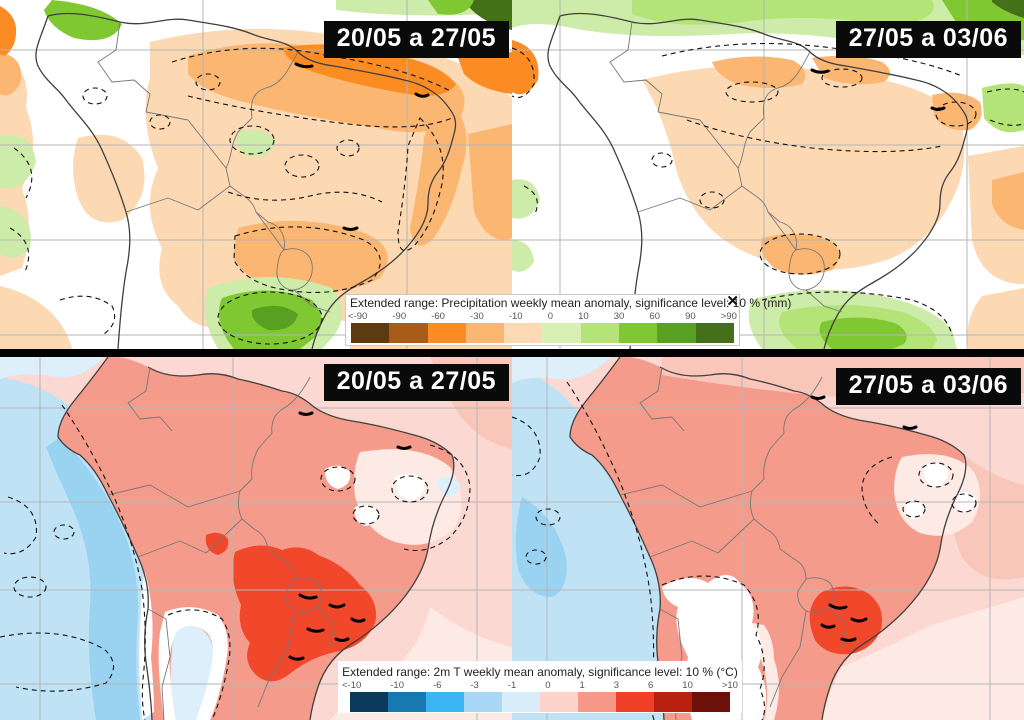  I want to click on precip-legend-colorbar, so click(542, 333).